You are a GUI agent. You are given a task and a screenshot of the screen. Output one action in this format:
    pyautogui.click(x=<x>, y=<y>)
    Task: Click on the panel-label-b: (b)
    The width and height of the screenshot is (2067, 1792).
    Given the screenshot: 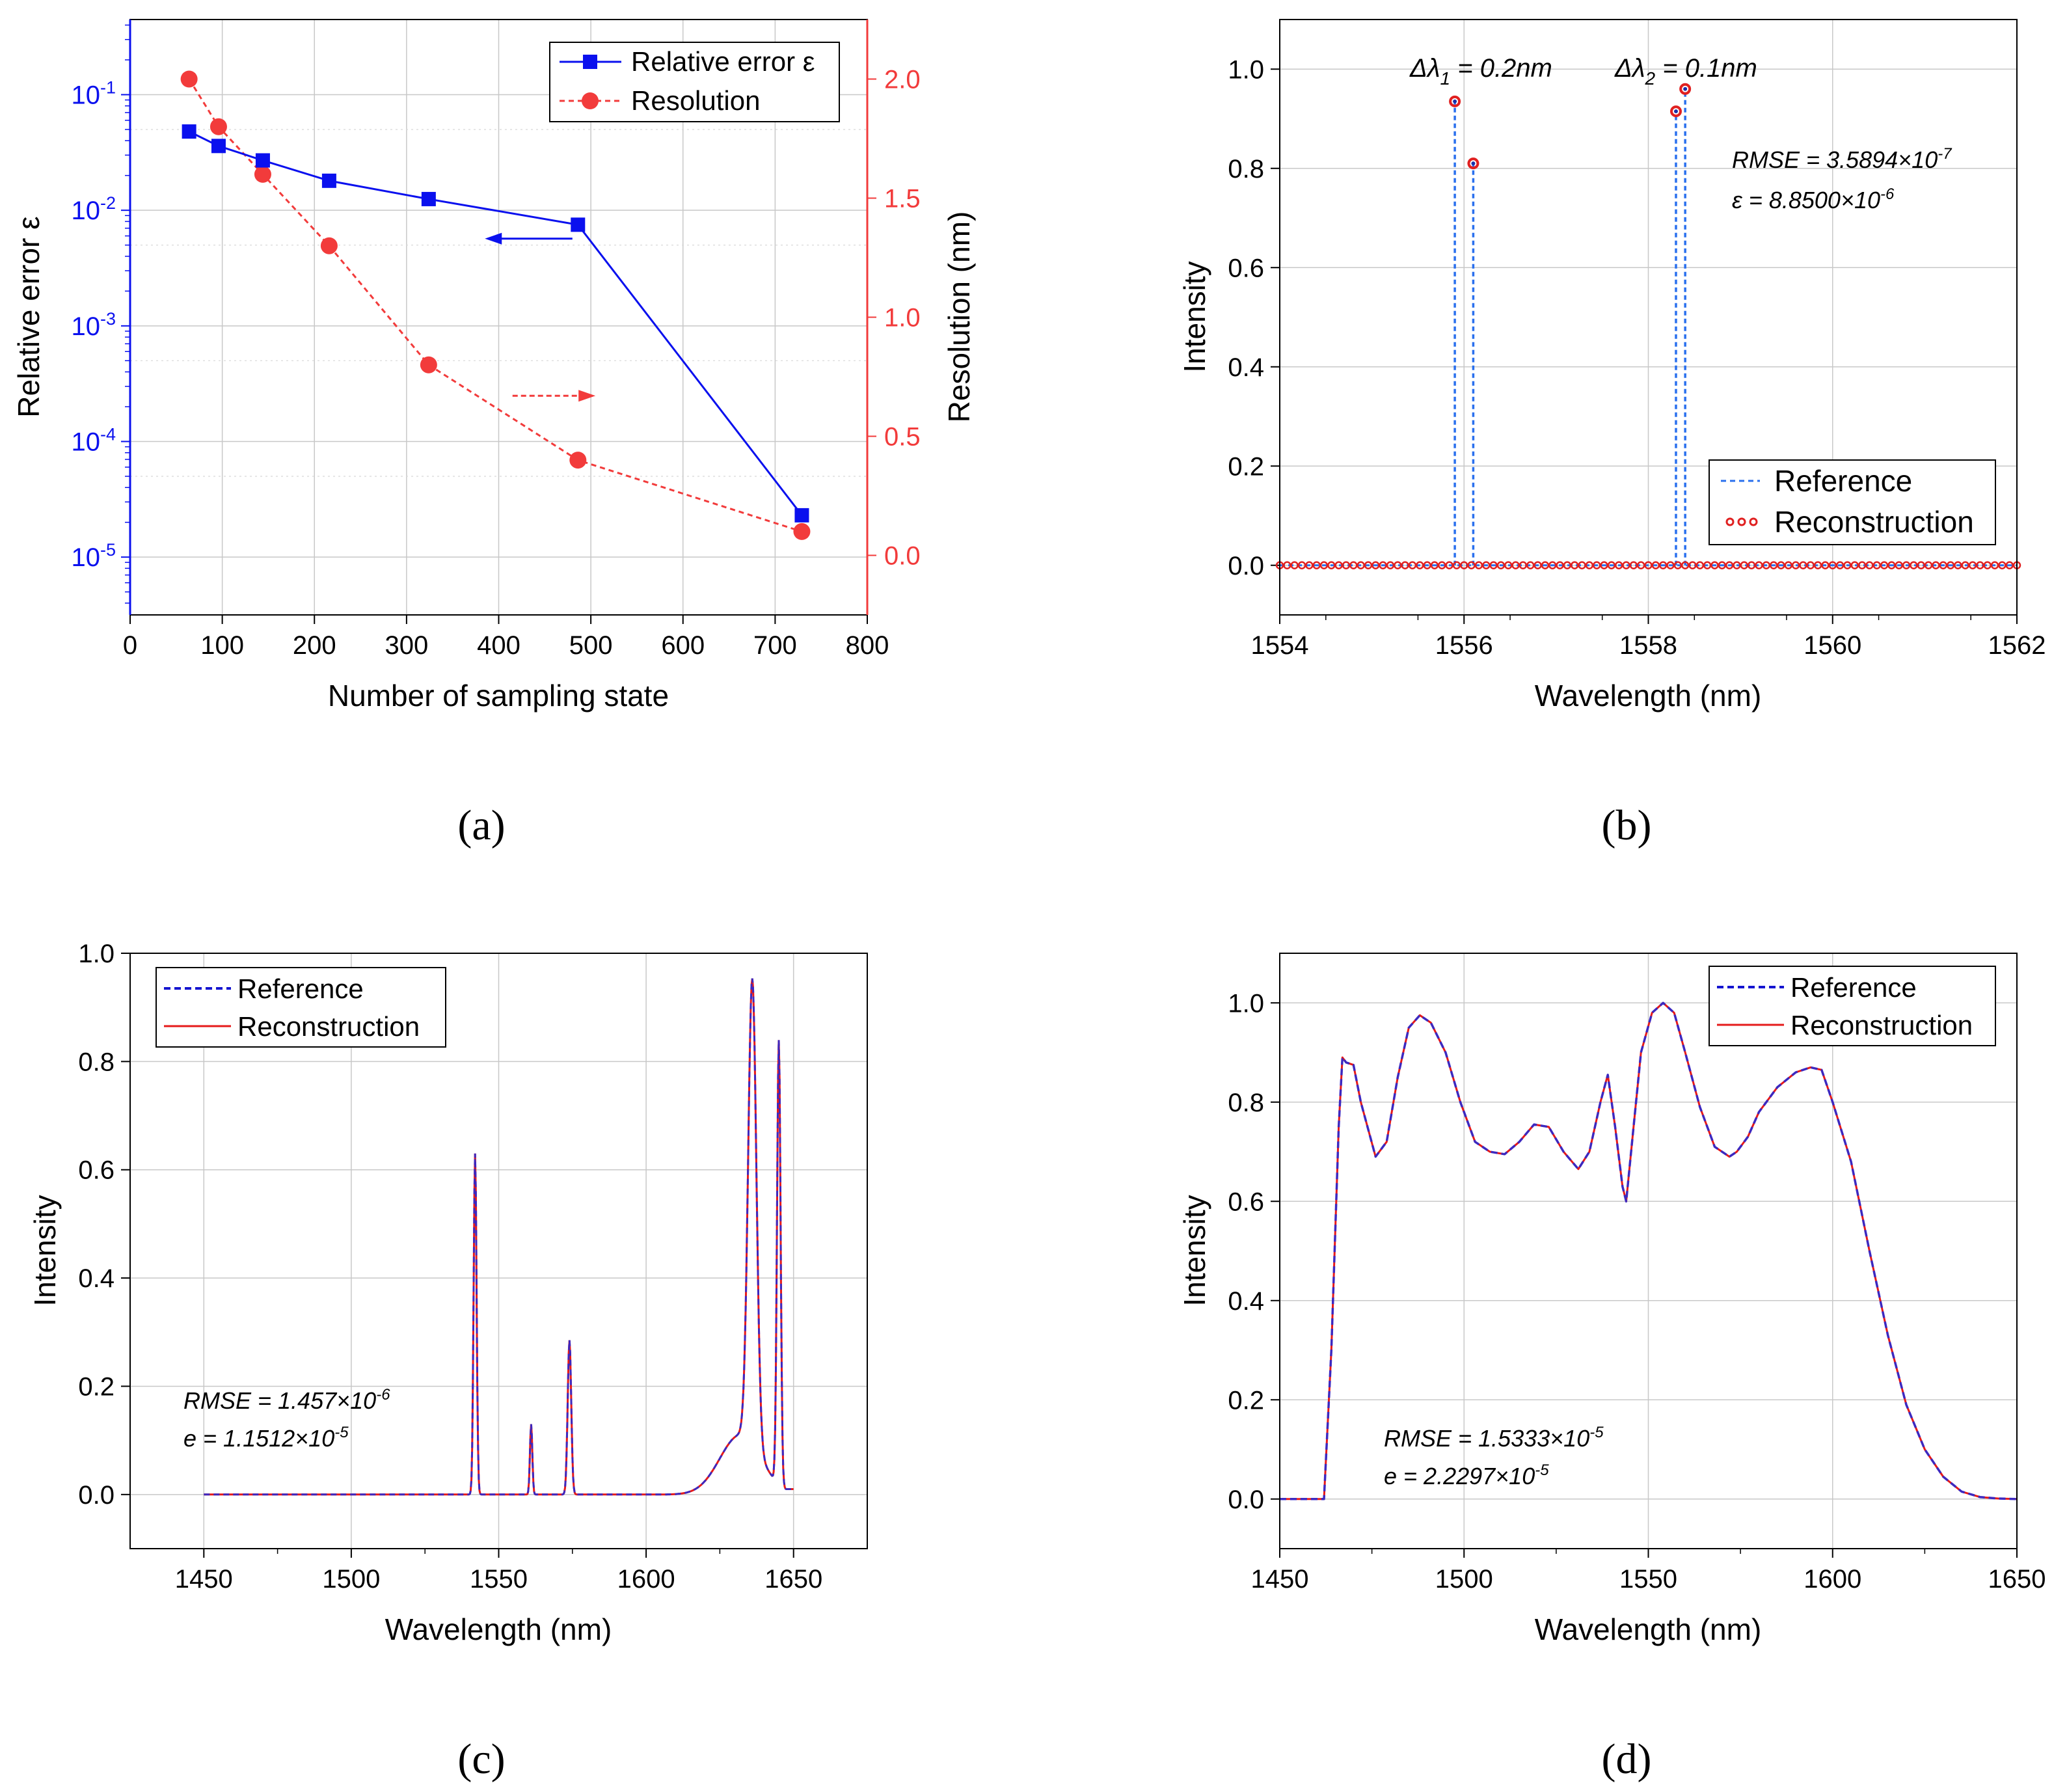 What is the action you would take?
    pyautogui.click(x=1627, y=825)
    